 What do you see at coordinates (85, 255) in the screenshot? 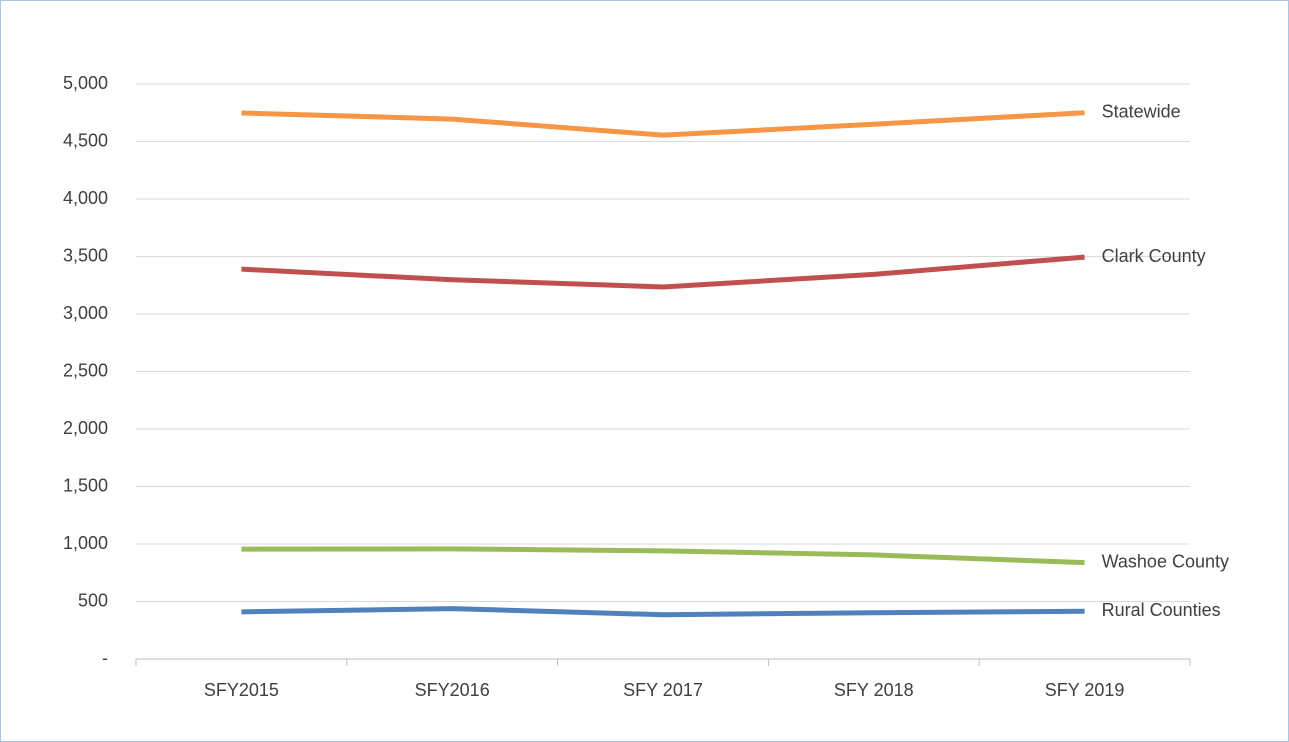
I see `y-tick-label: 3,500` at bounding box center [85, 255].